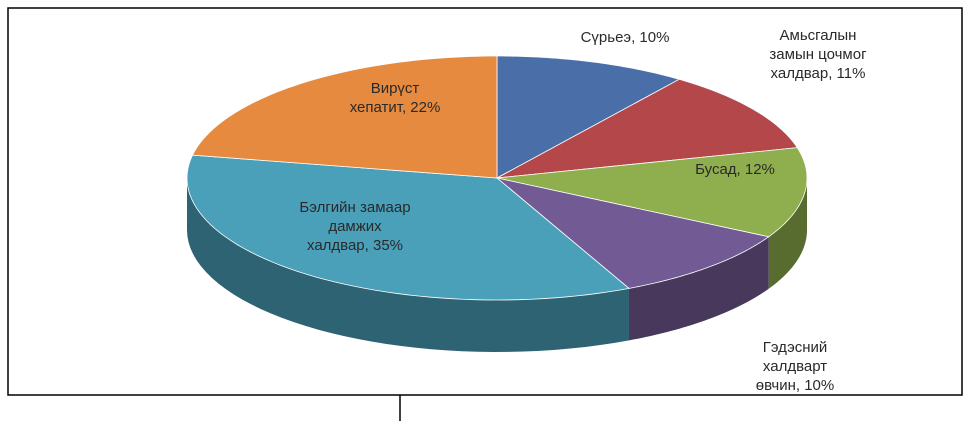 The width and height of the screenshot is (972, 421). I want to click on data-label: Вирүст хепатит, 22%, so click(395, 98).